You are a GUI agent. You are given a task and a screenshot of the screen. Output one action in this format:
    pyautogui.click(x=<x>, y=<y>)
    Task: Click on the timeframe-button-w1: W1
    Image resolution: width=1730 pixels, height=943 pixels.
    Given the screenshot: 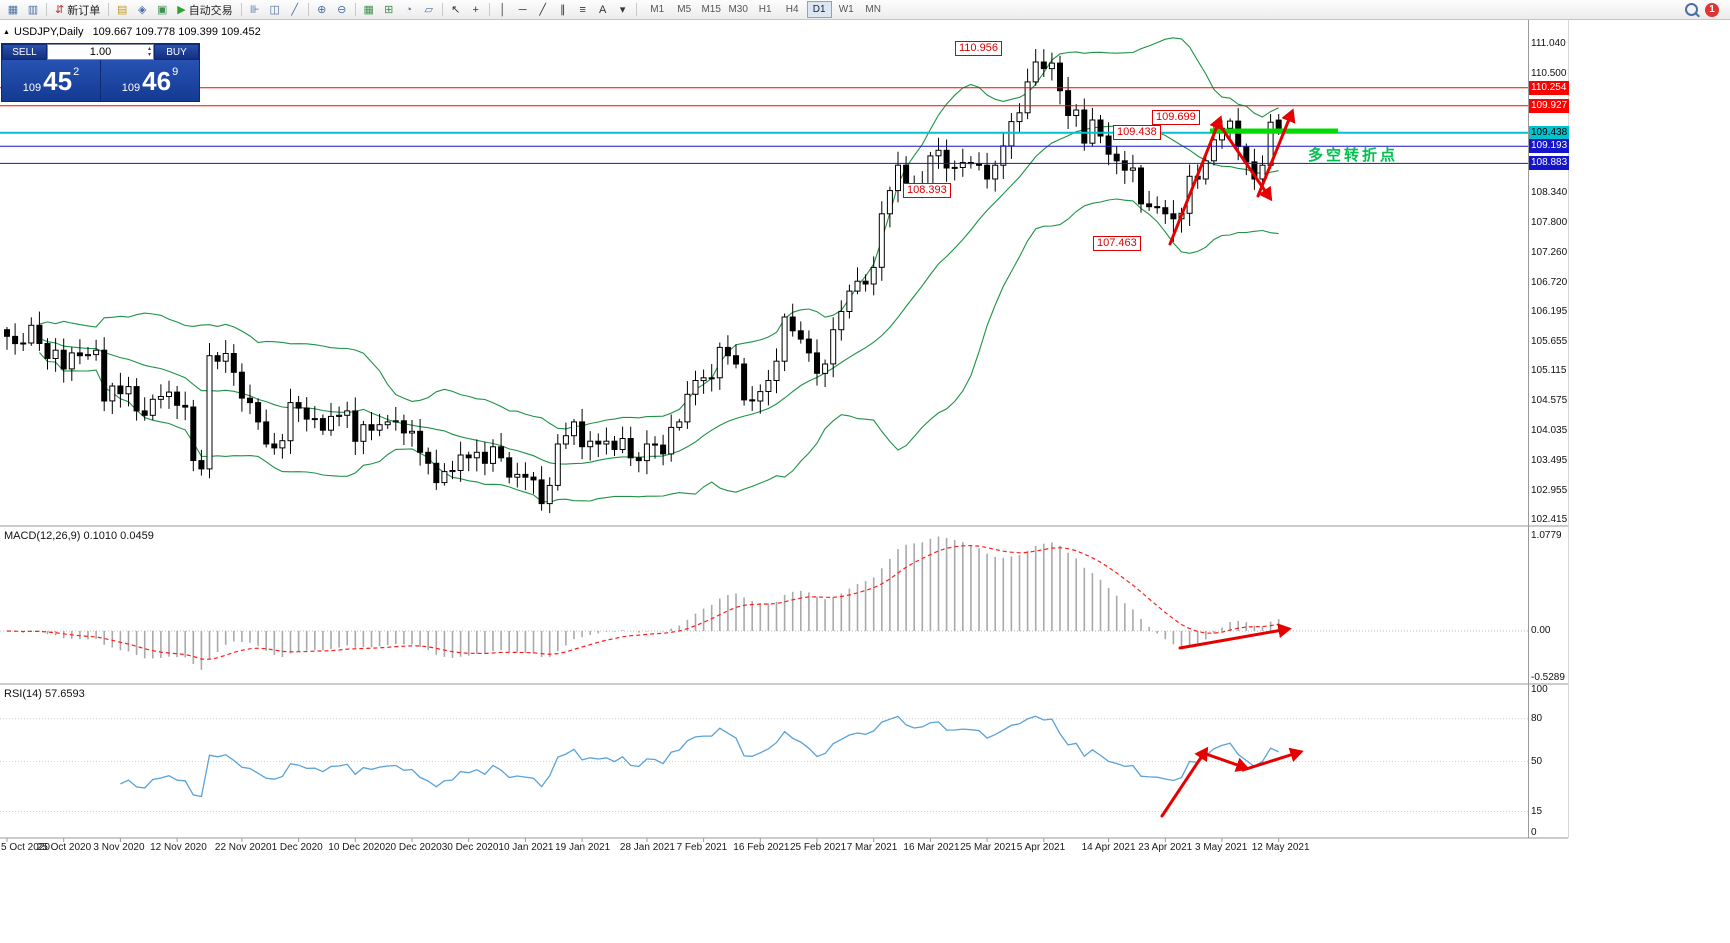 What is the action you would take?
    pyautogui.click(x=846, y=9)
    